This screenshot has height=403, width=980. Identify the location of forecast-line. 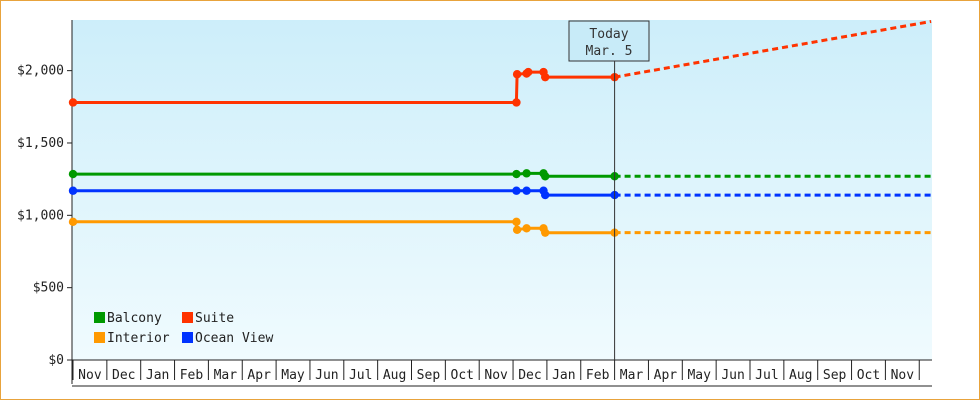
(773, 49).